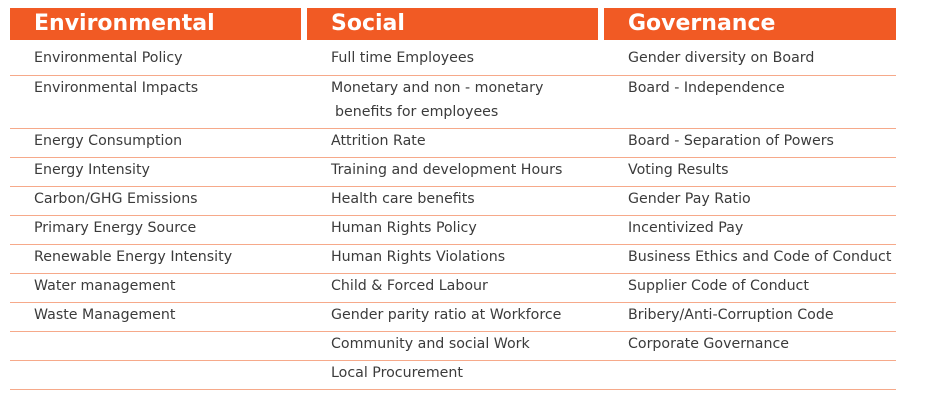 Image resolution: width=927 pixels, height=400 pixels. I want to click on governance-item: Board - Independence, so click(706, 88).